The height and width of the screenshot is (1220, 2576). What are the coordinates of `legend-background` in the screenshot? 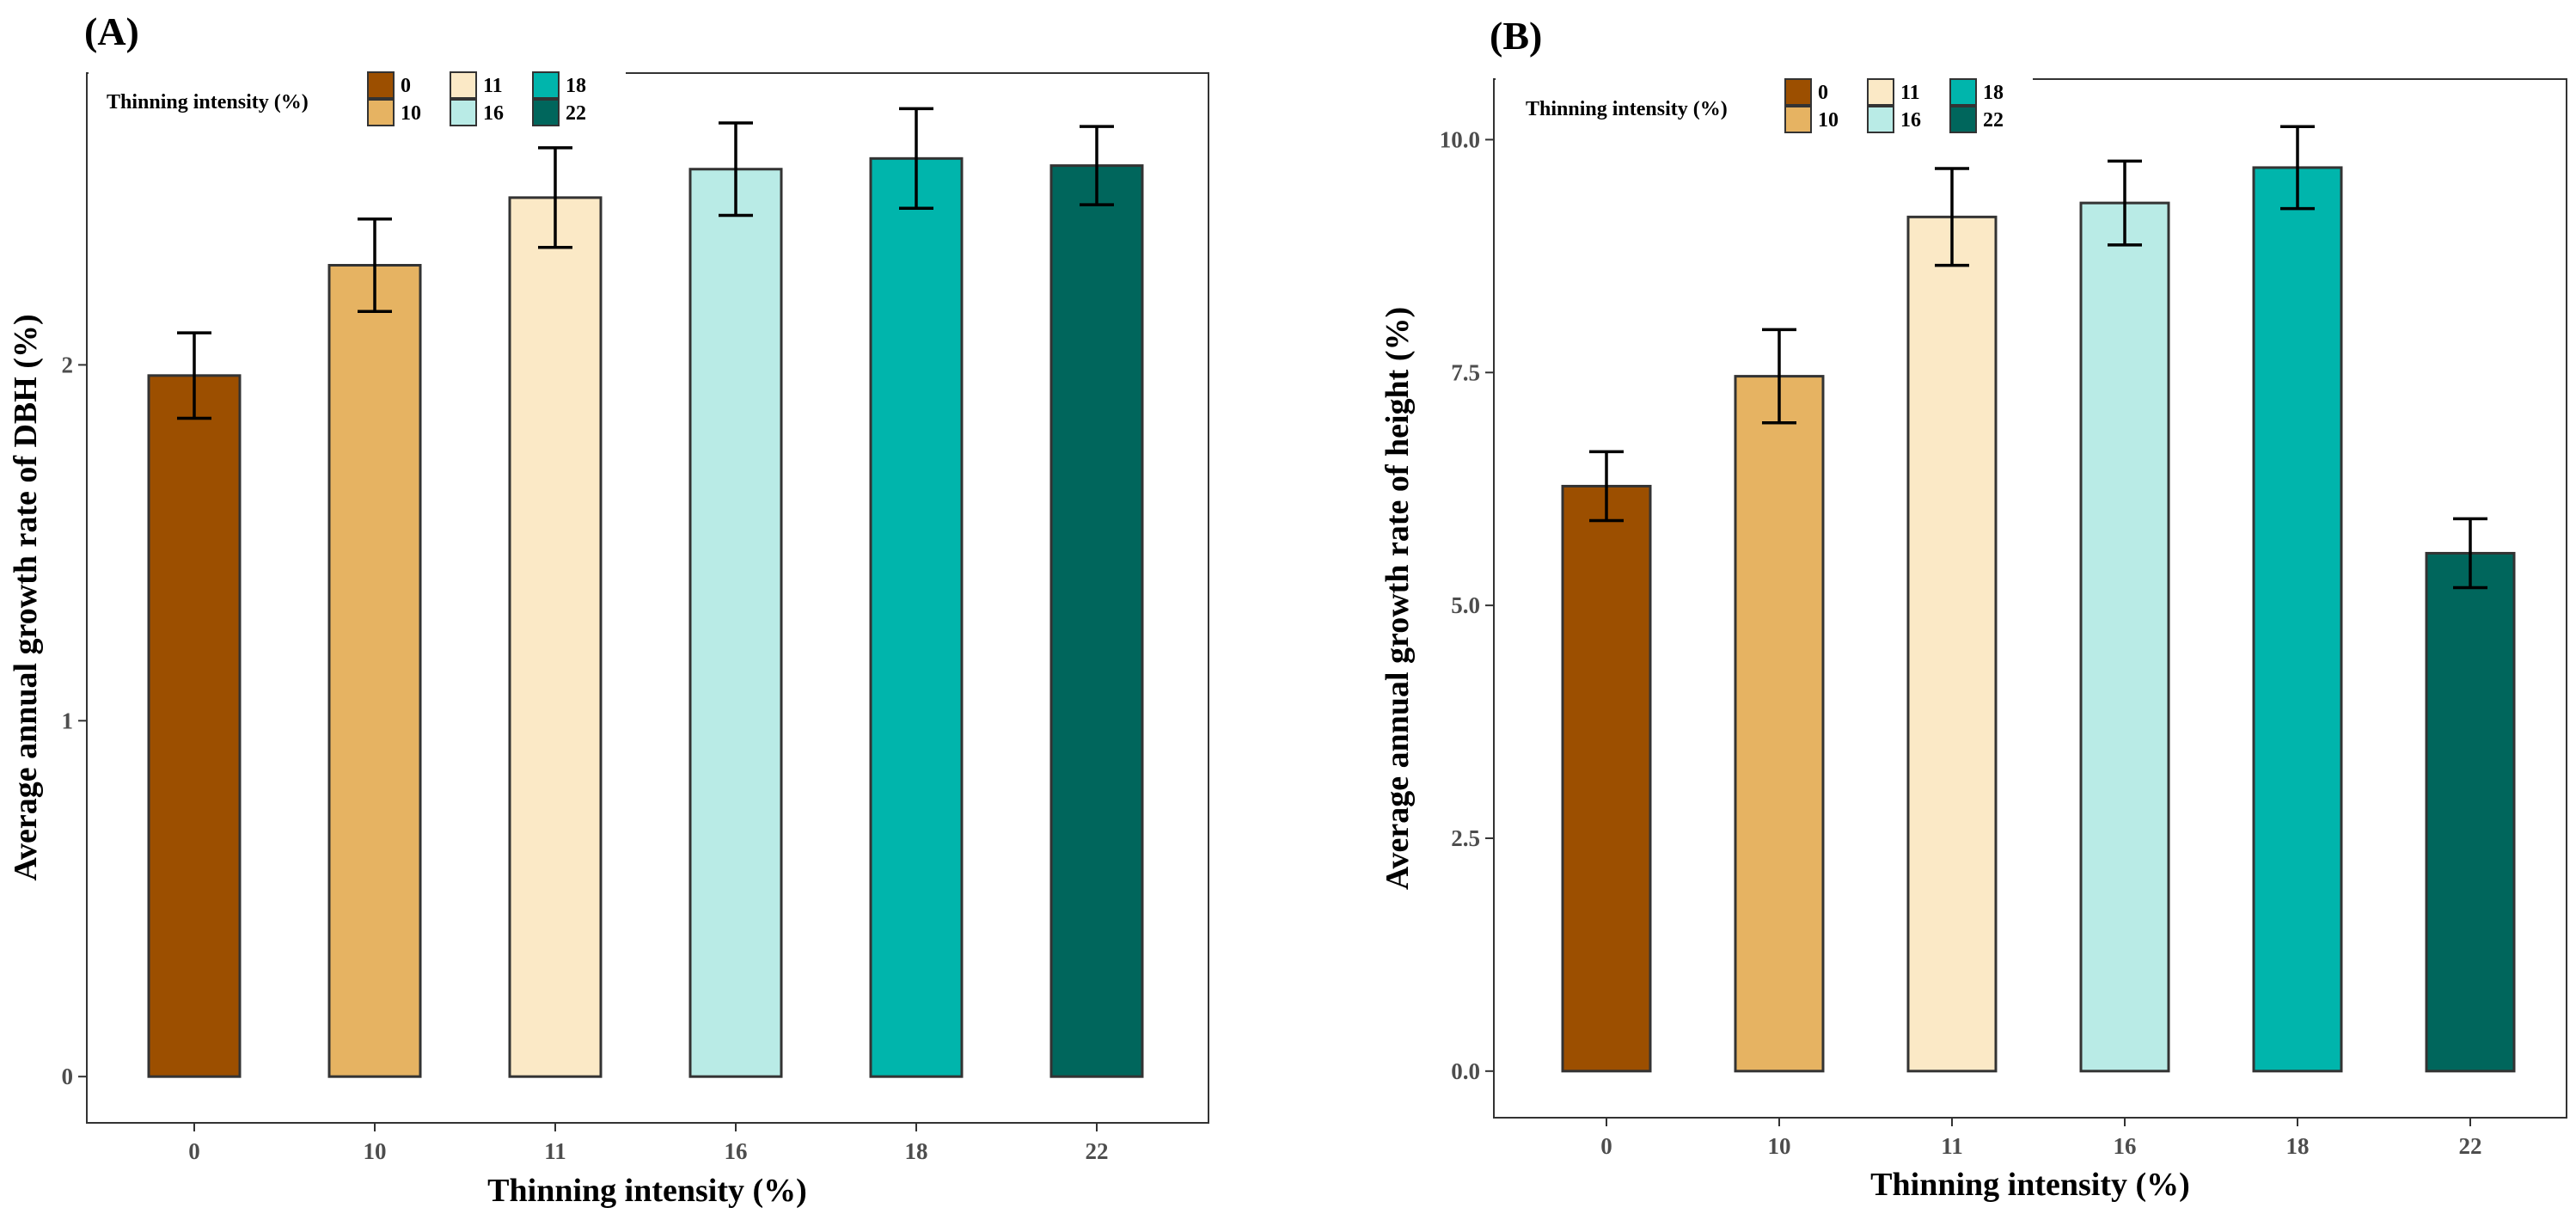 It's located at (1764, 105).